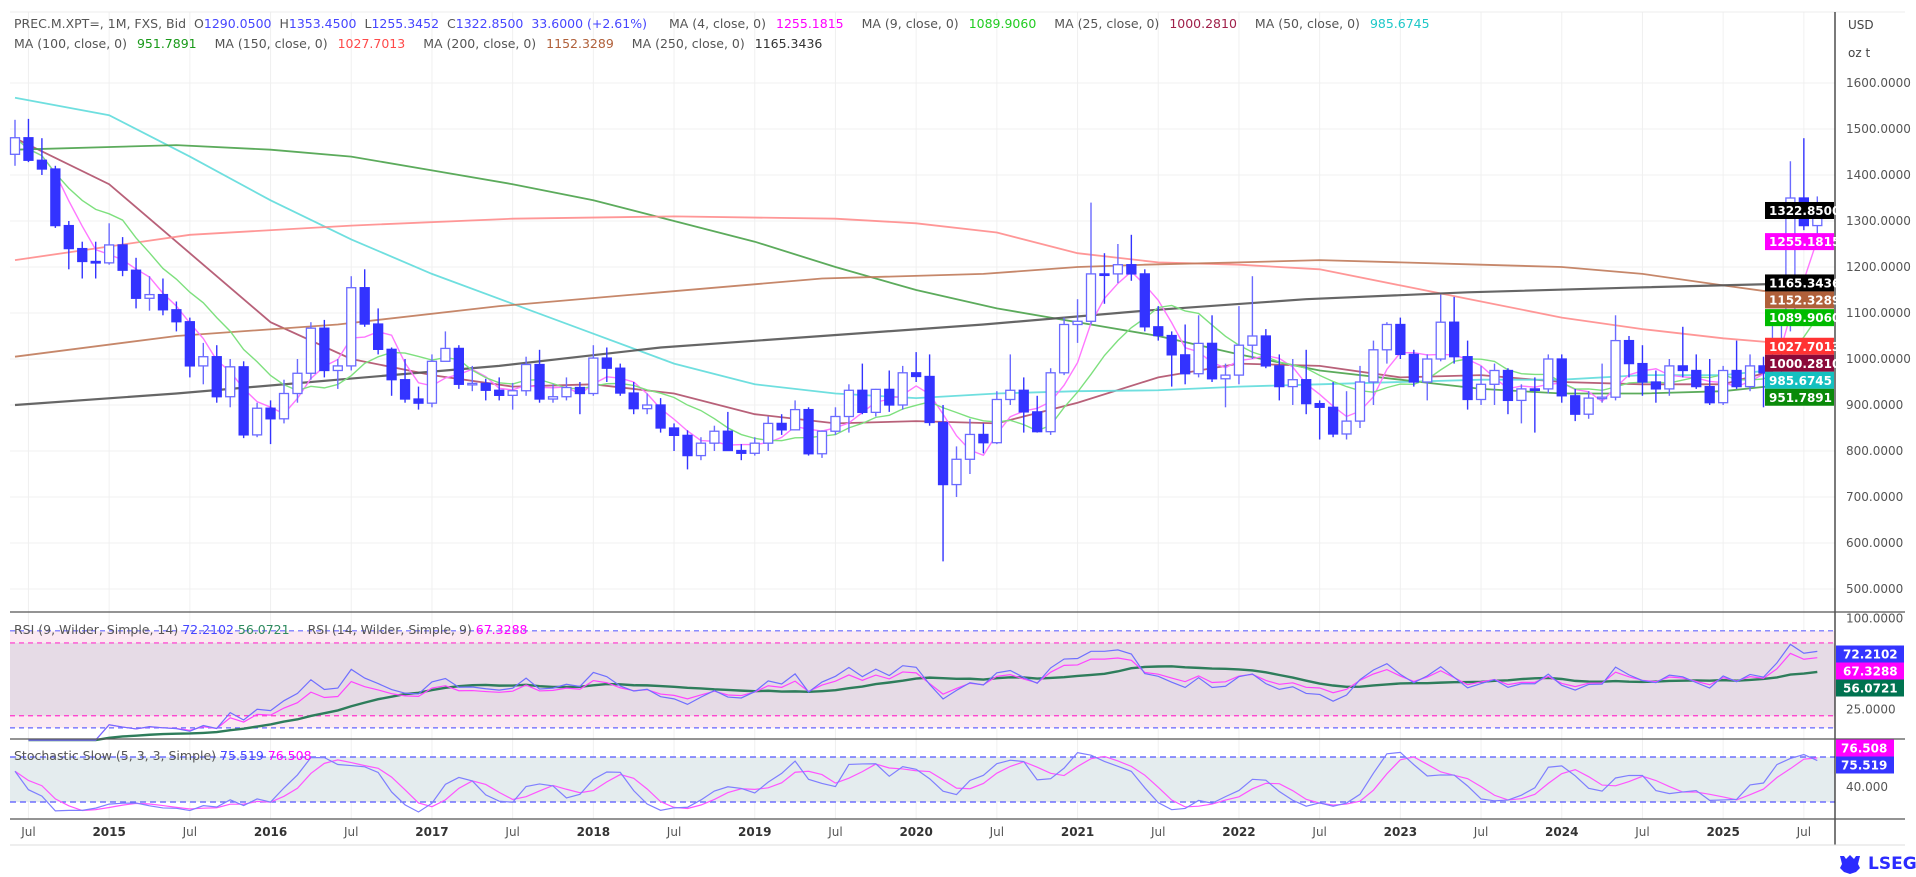 This screenshot has width=1916, height=877. Describe the element at coordinates (1874, 619) in the screenshot. I see `rsi-tick-label: 100.0000` at that location.